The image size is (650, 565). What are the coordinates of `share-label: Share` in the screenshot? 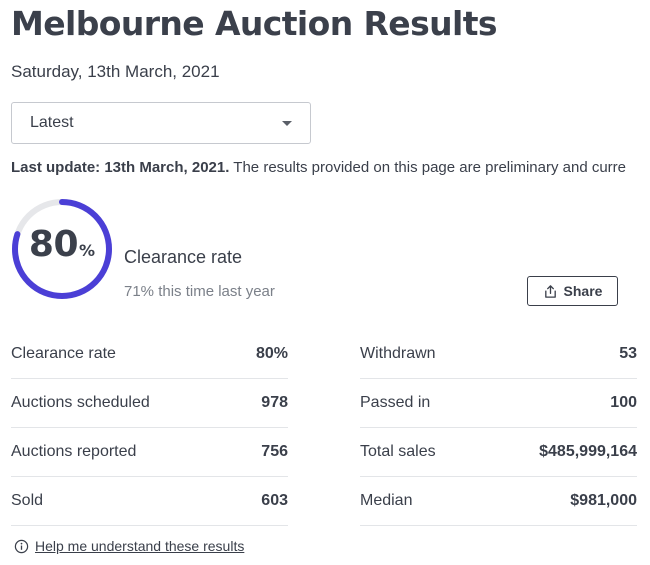 It's located at (583, 291).